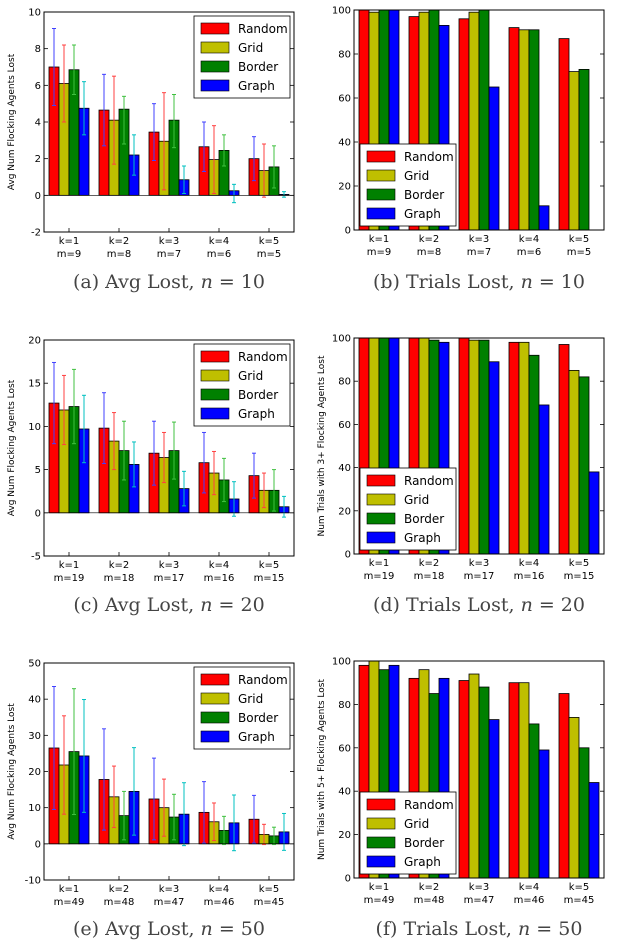 This screenshot has height=942, width=621. Describe the element at coordinates (529, 576) in the screenshot. I see `x-tick-label: m=16` at that location.